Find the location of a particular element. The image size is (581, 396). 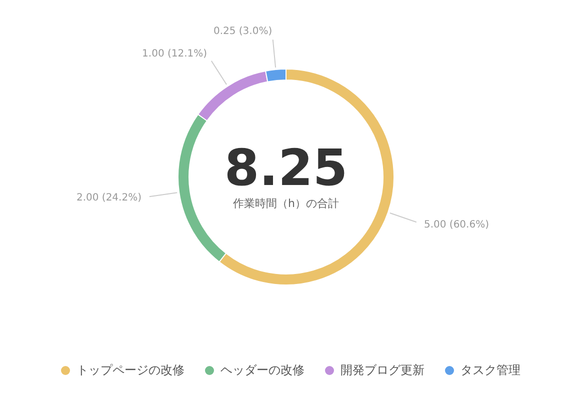

legend-label: ヘッダーの改修 is located at coordinates (262, 370).